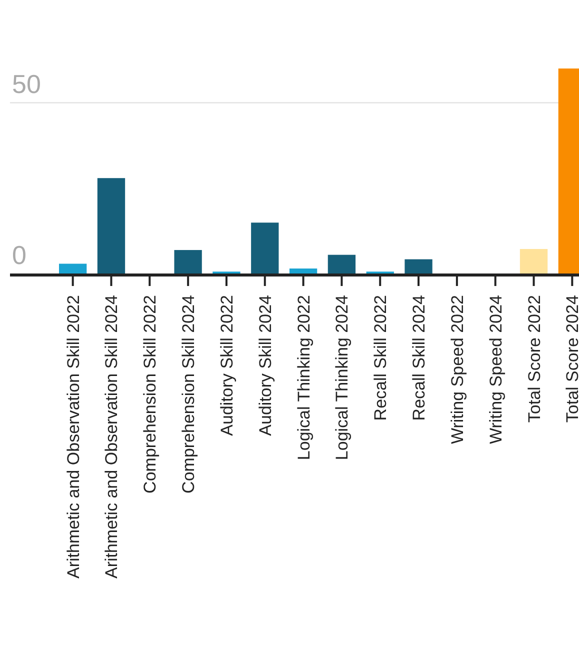 The width and height of the screenshot is (579, 658). What do you see at coordinates (19, 255) in the screenshot?
I see `y-tick-label: 0` at bounding box center [19, 255].